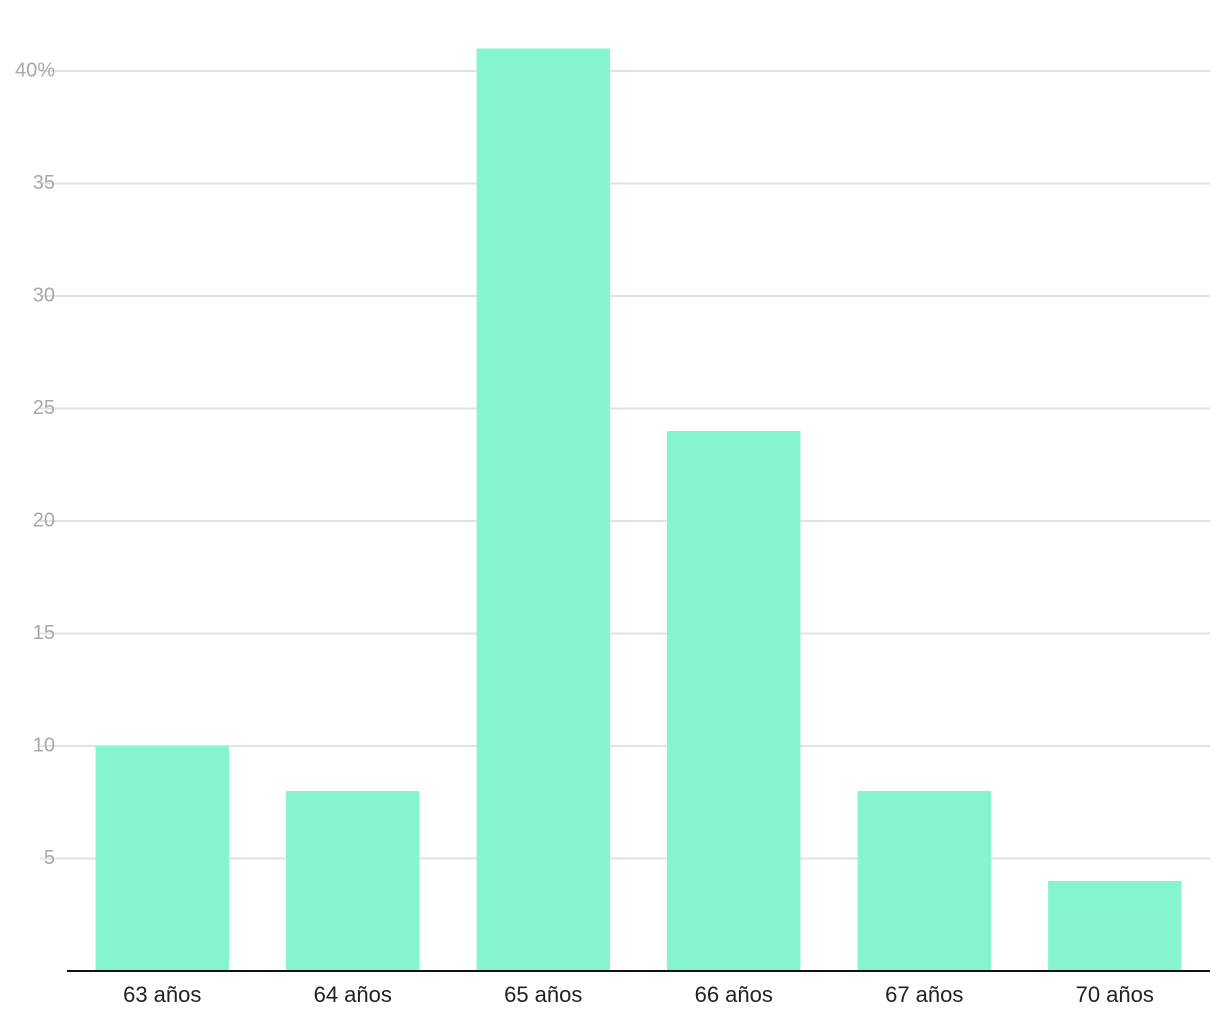 Image resolution: width=1220 pixels, height=1020 pixels. Describe the element at coordinates (924, 994) in the screenshot. I see `x-tick-label: 67 años` at that location.